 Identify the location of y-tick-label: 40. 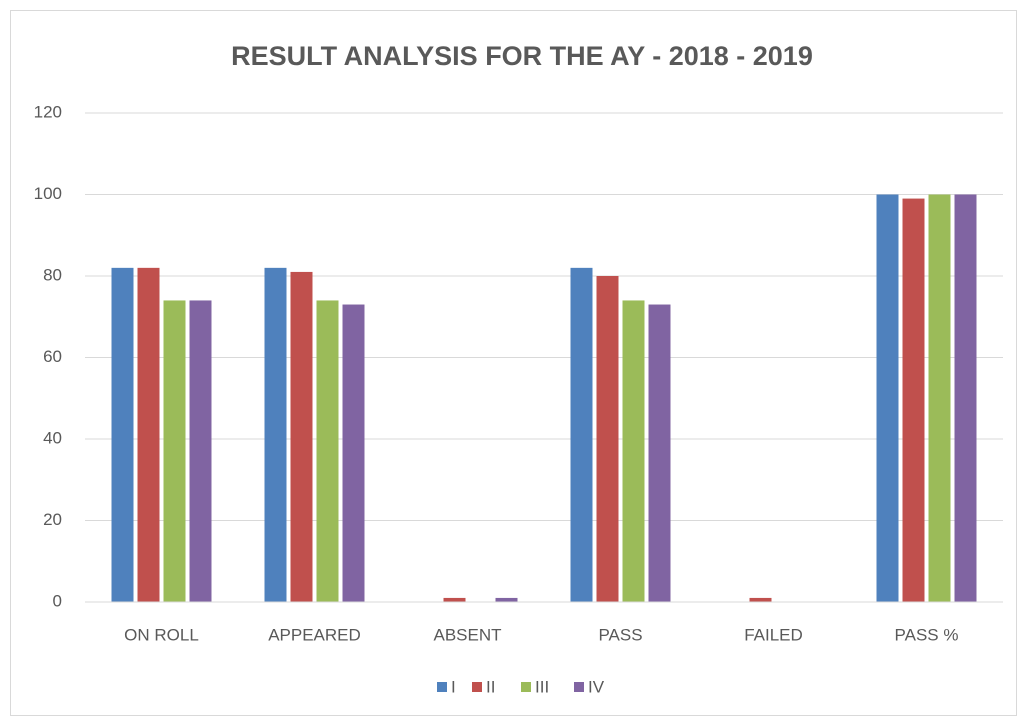
(52, 437).